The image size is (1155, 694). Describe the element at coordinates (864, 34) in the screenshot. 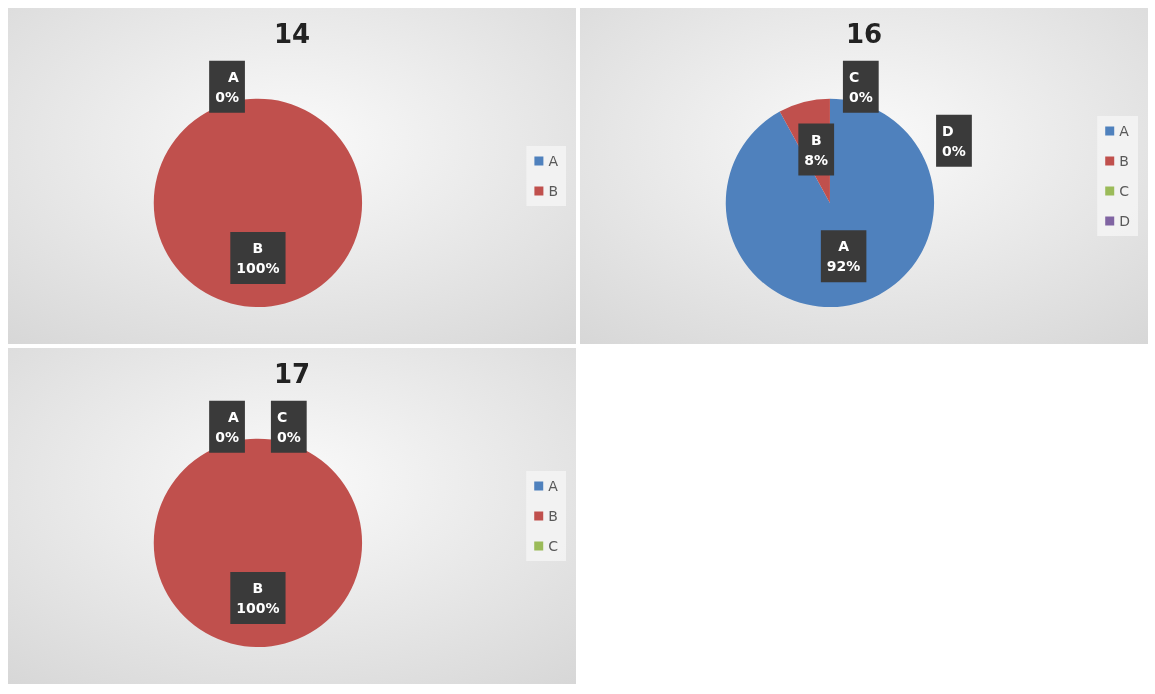

I see `chart-title: 16` at that location.